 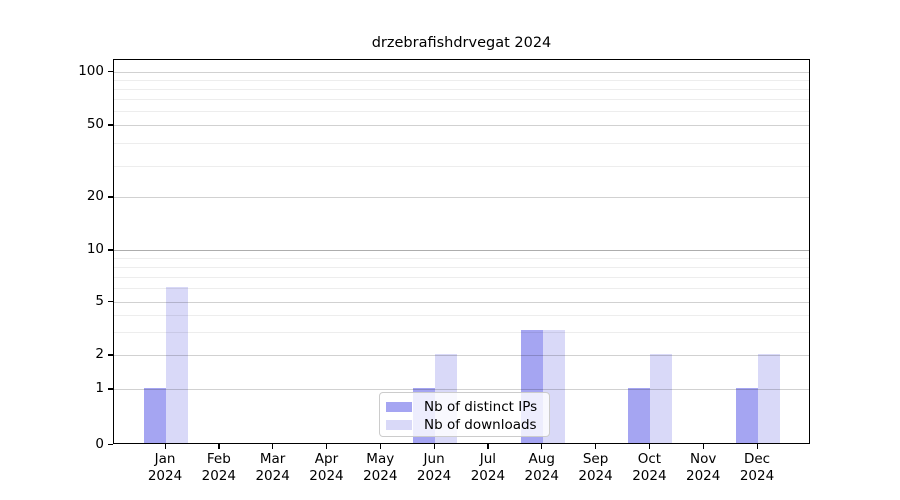 What do you see at coordinates (488, 446) in the screenshot?
I see `x-tick-mark-jul` at bounding box center [488, 446].